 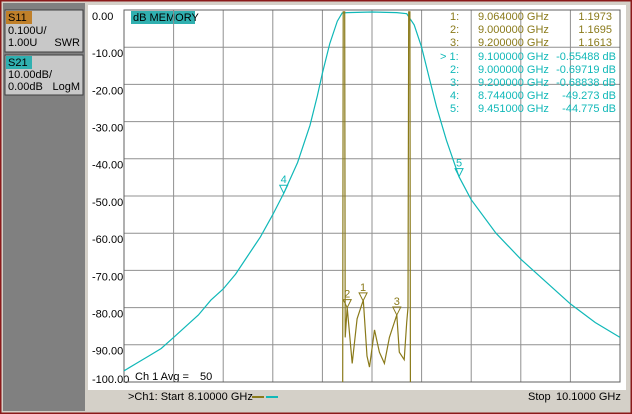 I want to click on start-label: >Ch1: Start, so click(x=156, y=397).